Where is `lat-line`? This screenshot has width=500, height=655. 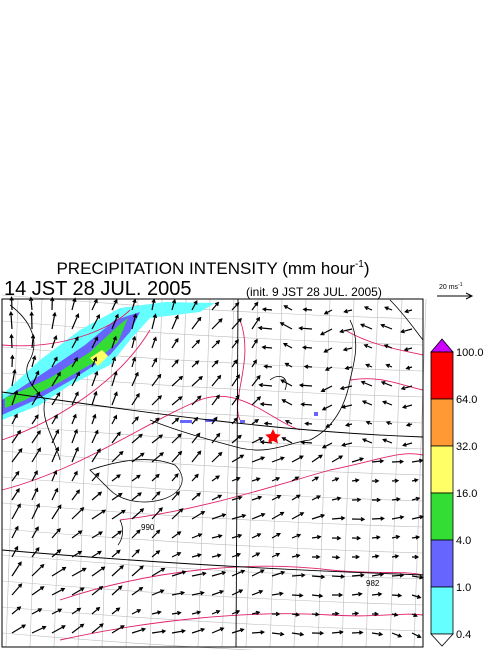
lat-line is located at coordinates (212, 411).